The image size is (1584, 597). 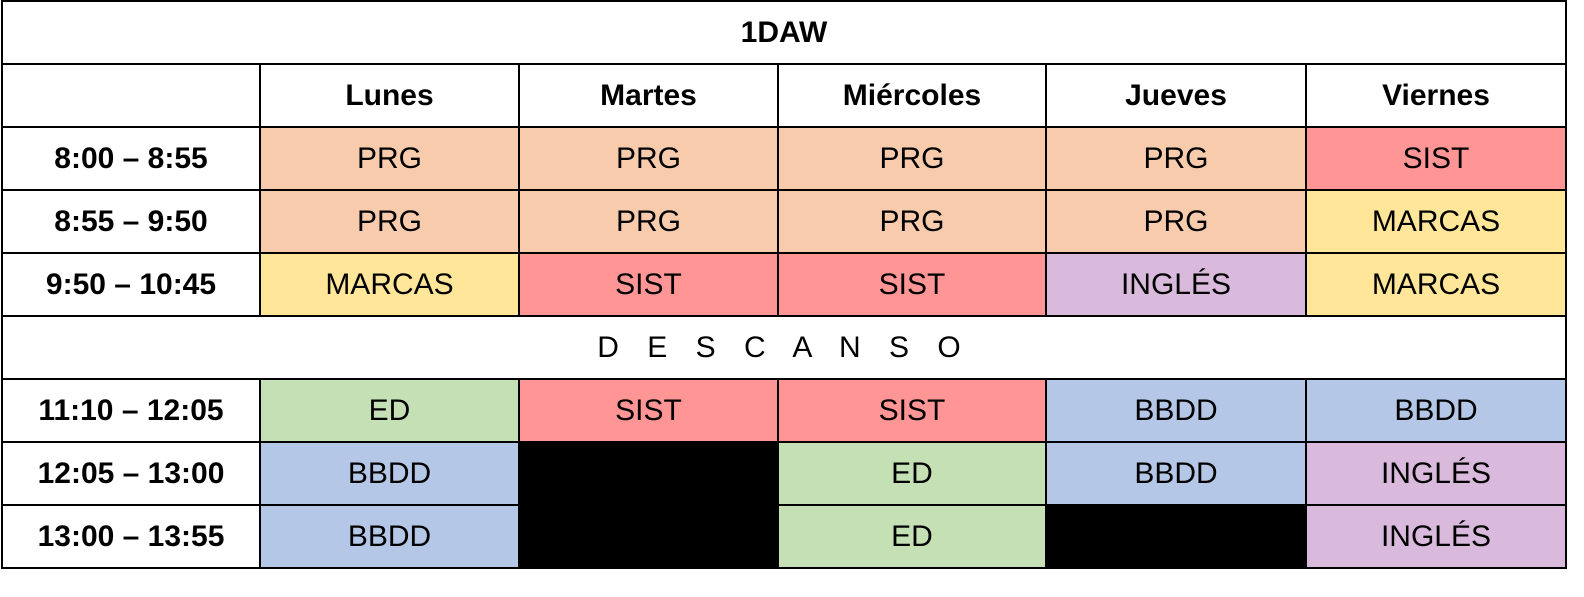 I want to click on day-header-miercoles: Miércoles, so click(x=912, y=95).